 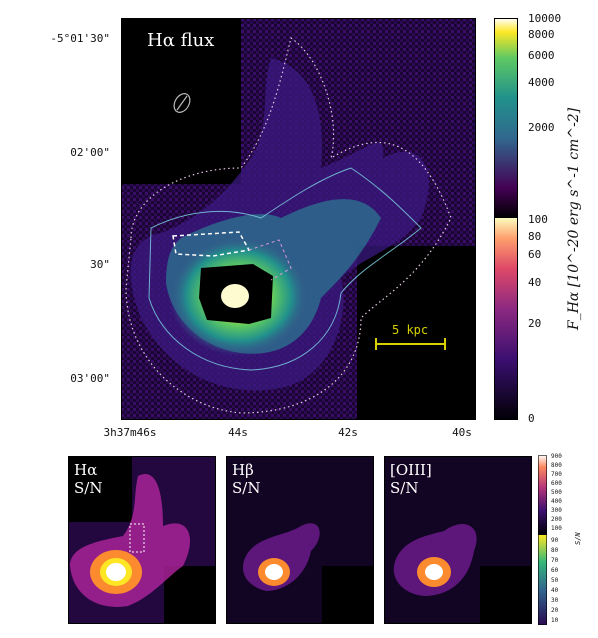 What do you see at coordinates (506, 219) in the screenshot?
I see `main-colorbar` at bounding box center [506, 219].